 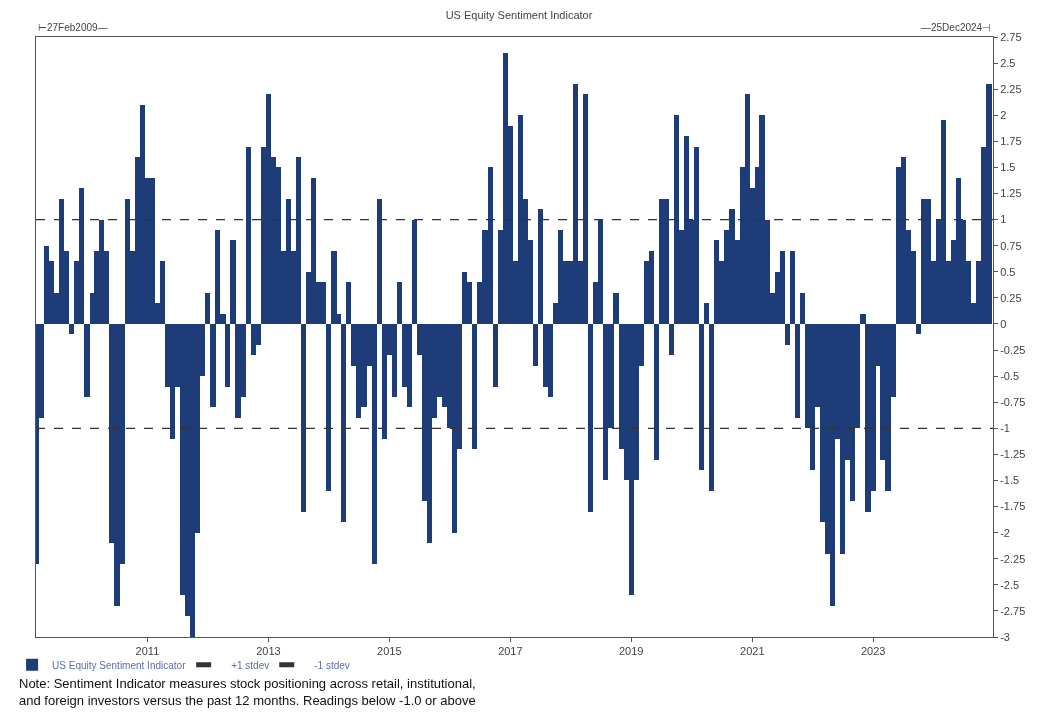 What do you see at coordinates (1005, 428) in the screenshot?
I see `y-tick-label: -1` at bounding box center [1005, 428].